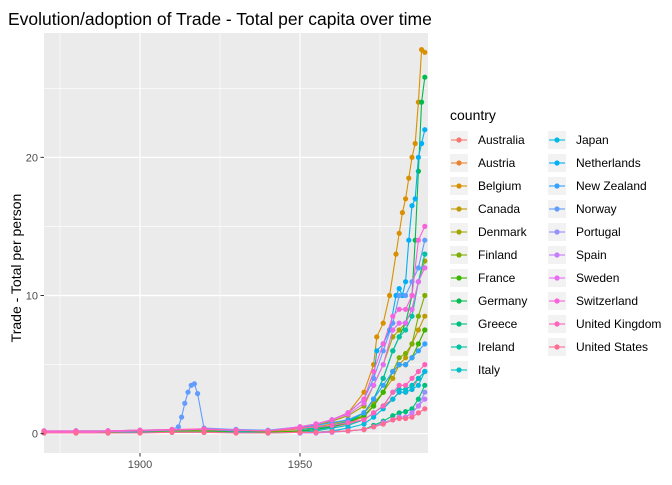  Describe the element at coordinates (300, 465) in the screenshot. I see `x-tick-label: 1950` at that location.